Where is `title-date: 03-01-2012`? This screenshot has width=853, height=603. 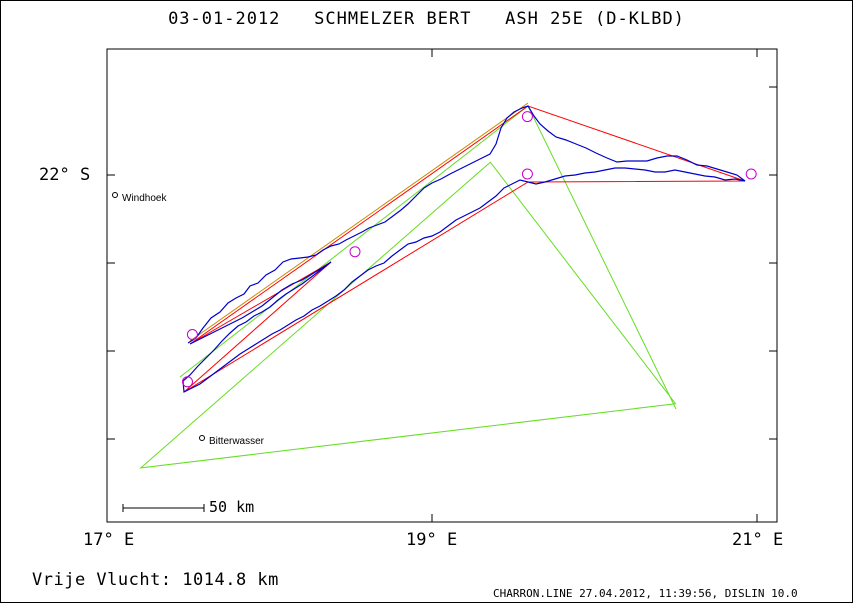
title-date: 03-01-2012 is located at coordinates (224, 19).